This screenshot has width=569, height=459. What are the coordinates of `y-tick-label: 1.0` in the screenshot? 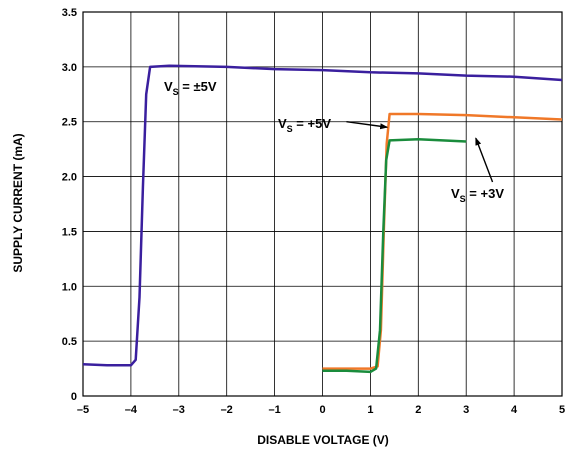 It's located at (69, 287).